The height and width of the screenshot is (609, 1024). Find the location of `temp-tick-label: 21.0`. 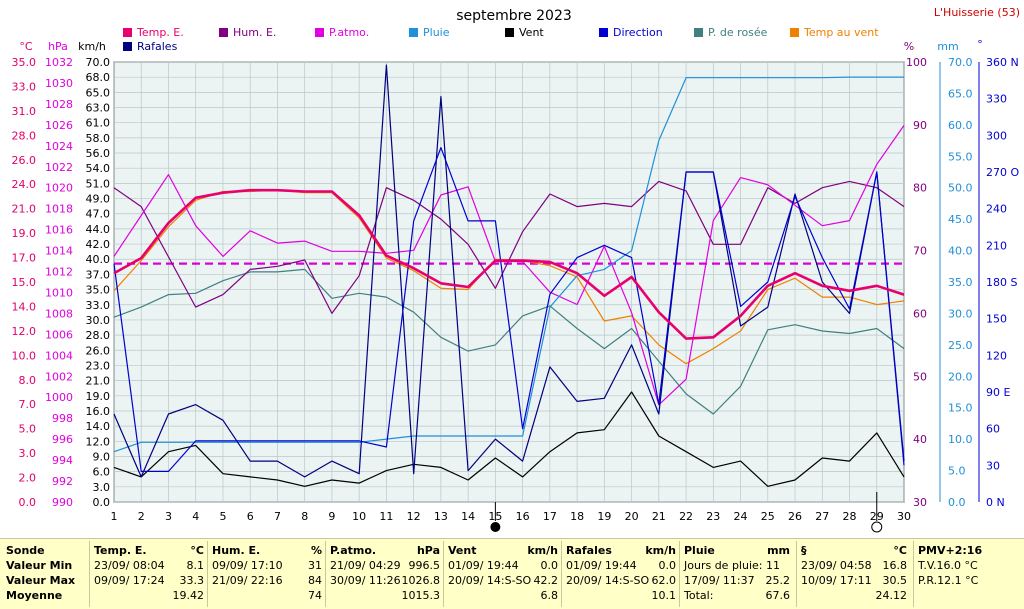

temp-tick-label: 21.0 is located at coordinates (24, 209).